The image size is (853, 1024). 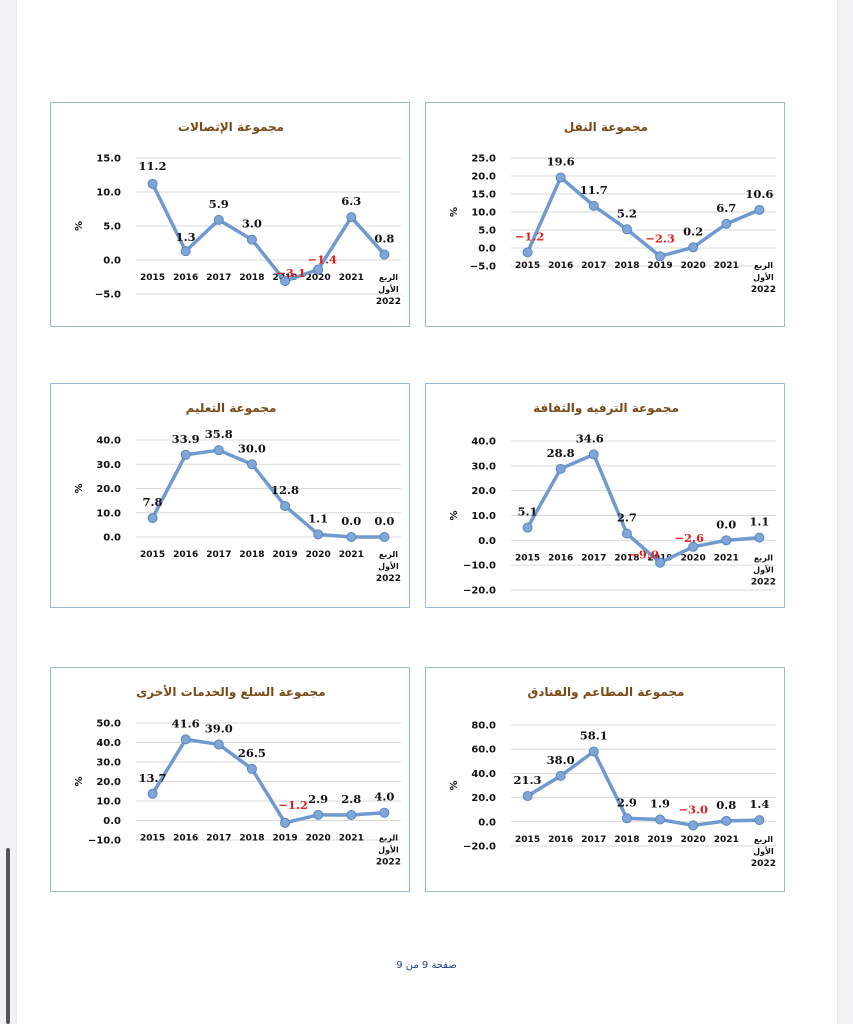 What do you see at coordinates (153, 502) in the screenshot?
I see `data-label: 7.8` at bounding box center [153, 502].